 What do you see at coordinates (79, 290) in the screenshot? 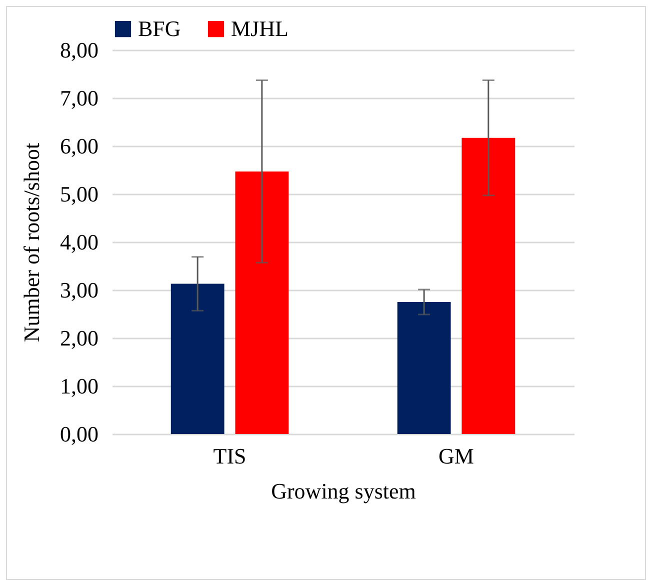
I see `y-tick-label: 3,00` at bounding box center [79, 290].